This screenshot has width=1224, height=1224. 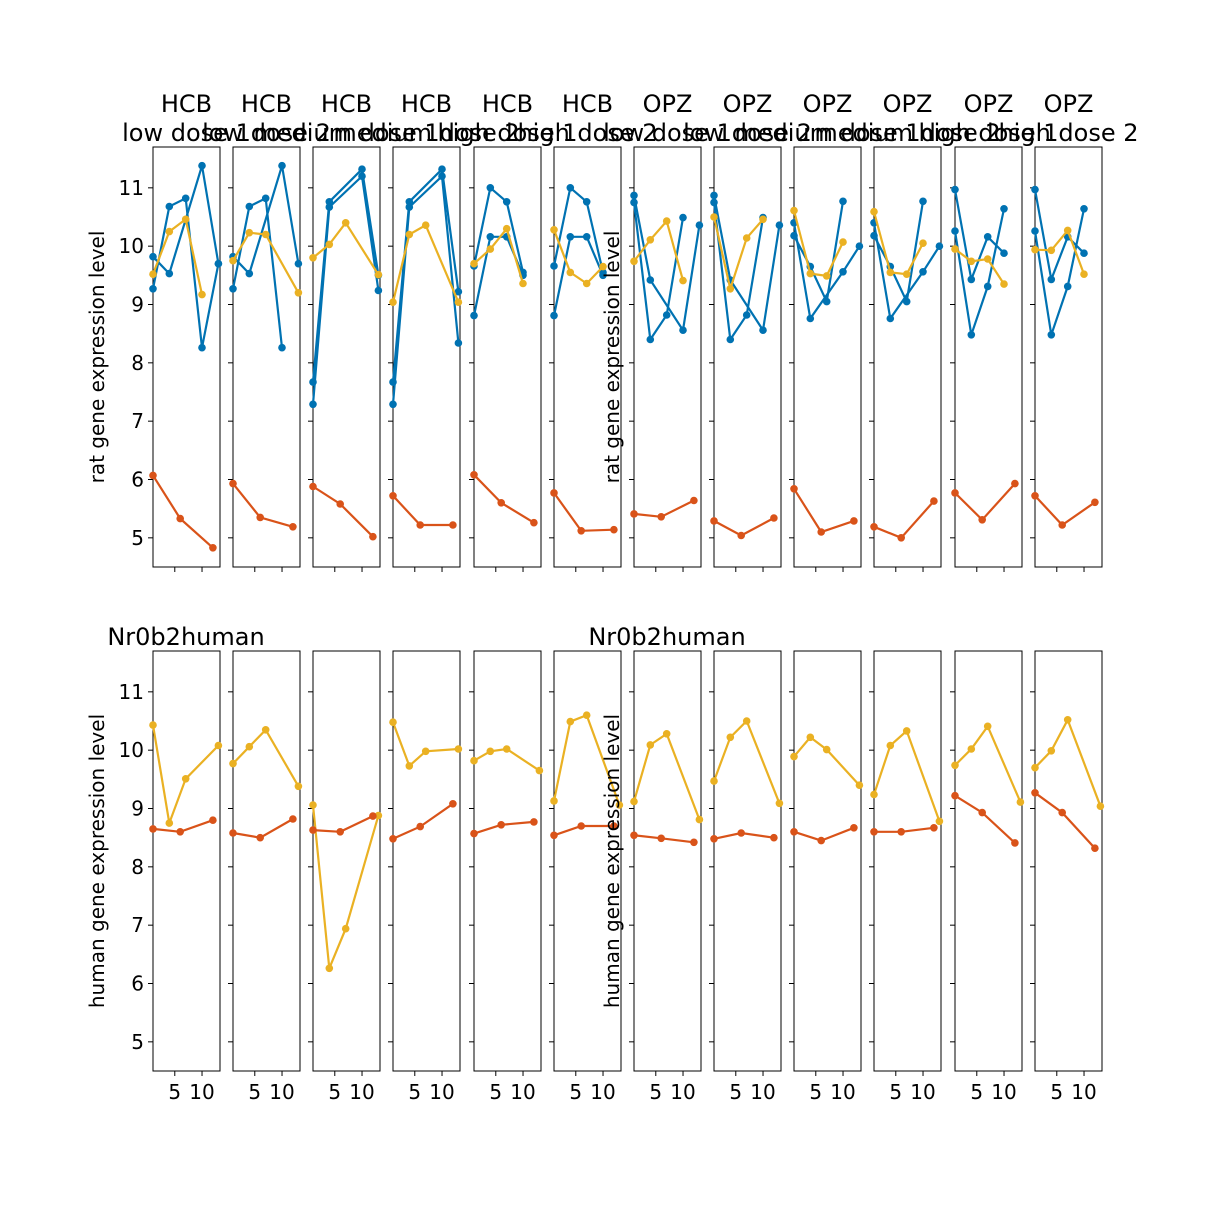 What do you see at coordinates (201, 1092) in the screenshot?
I see `x-tick-label: 10` at bounding box center [201, 1092].